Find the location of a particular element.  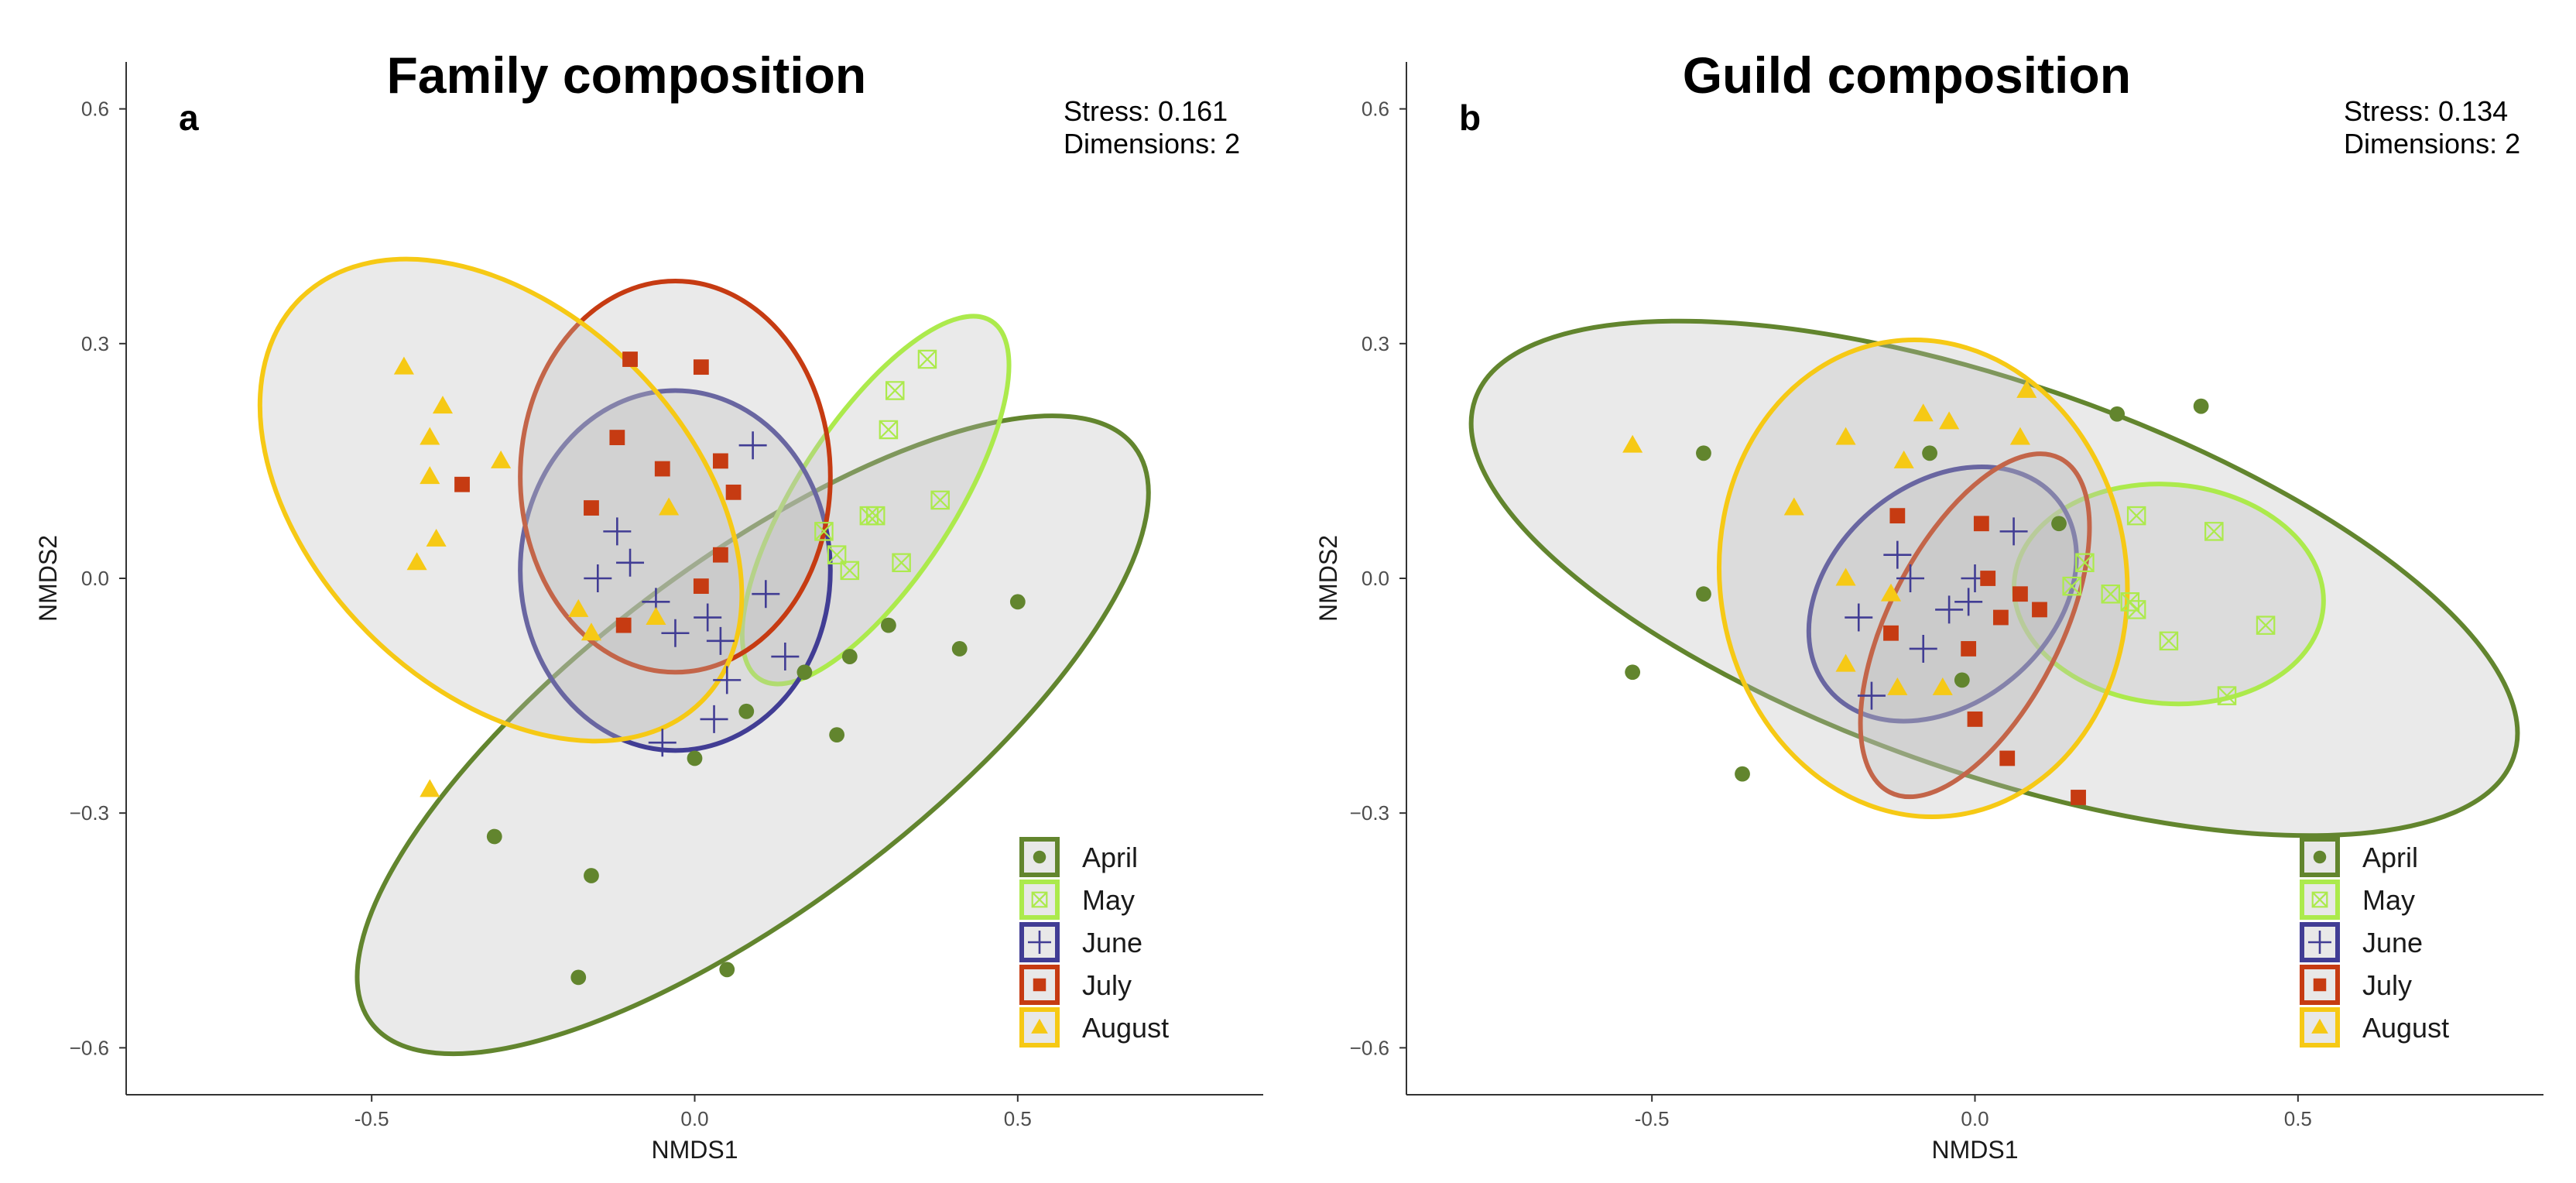

panel-title: Family composition is located at coordinates (626, 75).